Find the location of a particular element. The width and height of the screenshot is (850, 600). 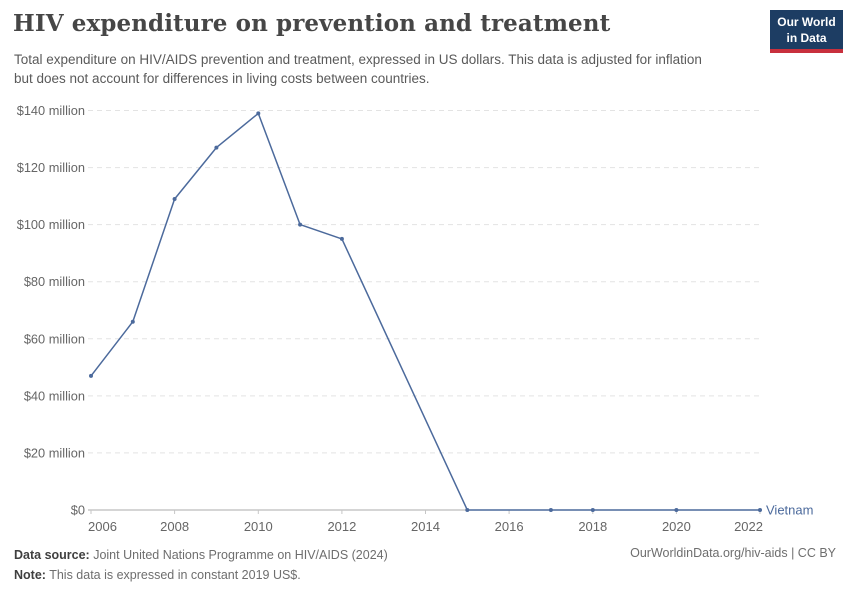

x-axis-tick-label: 2010 is located at coordinates (258, 526).